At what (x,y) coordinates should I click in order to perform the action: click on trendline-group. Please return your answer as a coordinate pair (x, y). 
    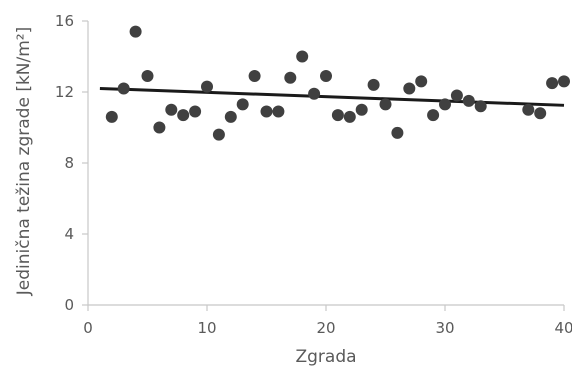
    Looking at the image, I should click on (332, 96).